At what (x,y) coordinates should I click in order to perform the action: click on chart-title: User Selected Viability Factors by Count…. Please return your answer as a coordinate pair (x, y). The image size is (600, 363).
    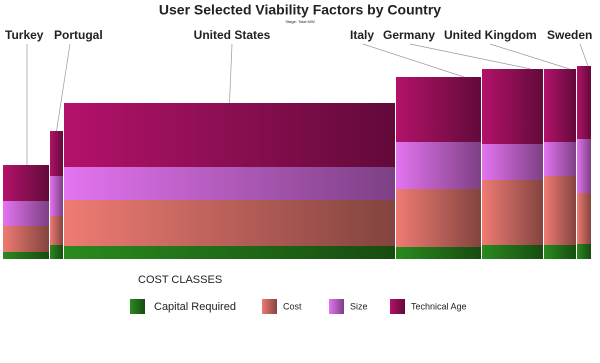
    Looking at the image, I should click on (300, 10).